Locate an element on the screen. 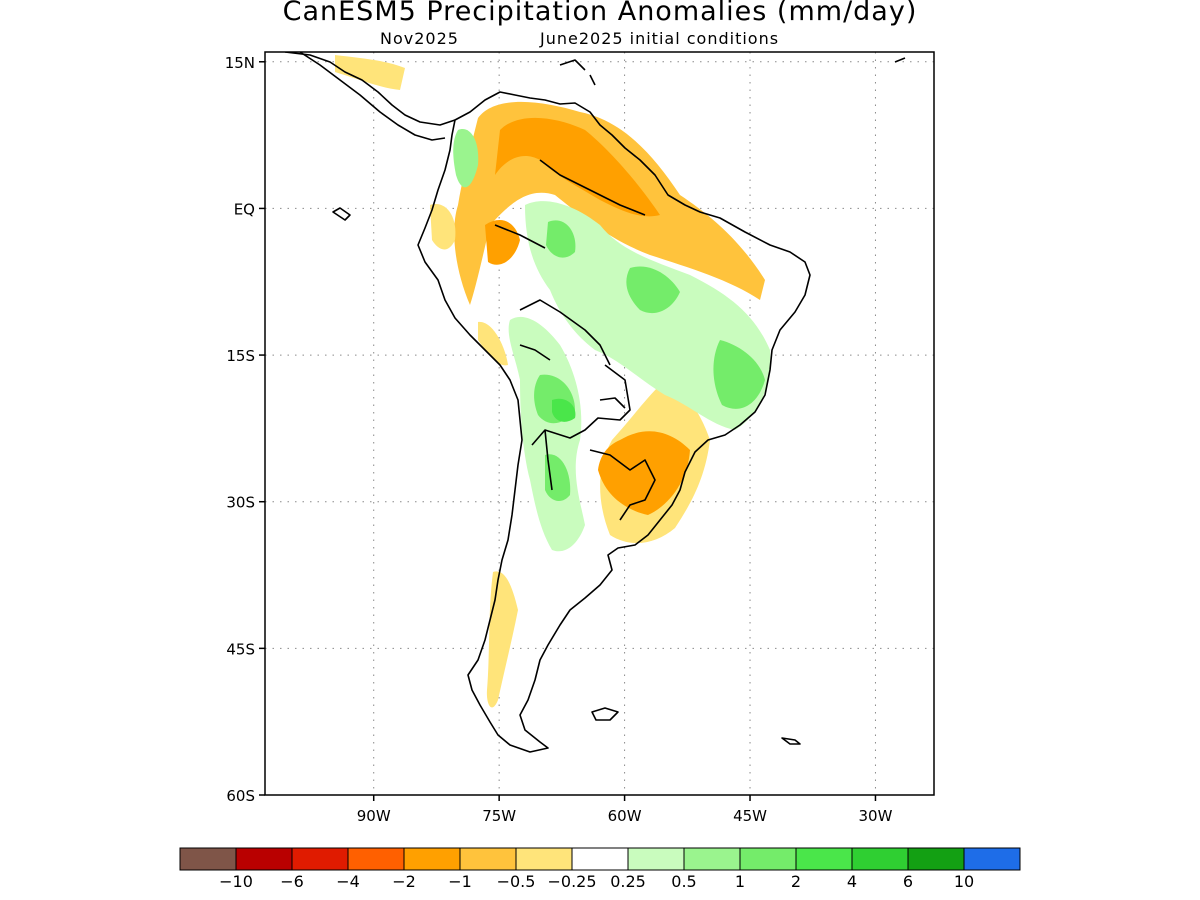 The width and height of the screenshot is (1200, 900). colorbar-label: 1 is located at coordinates (740, 881).